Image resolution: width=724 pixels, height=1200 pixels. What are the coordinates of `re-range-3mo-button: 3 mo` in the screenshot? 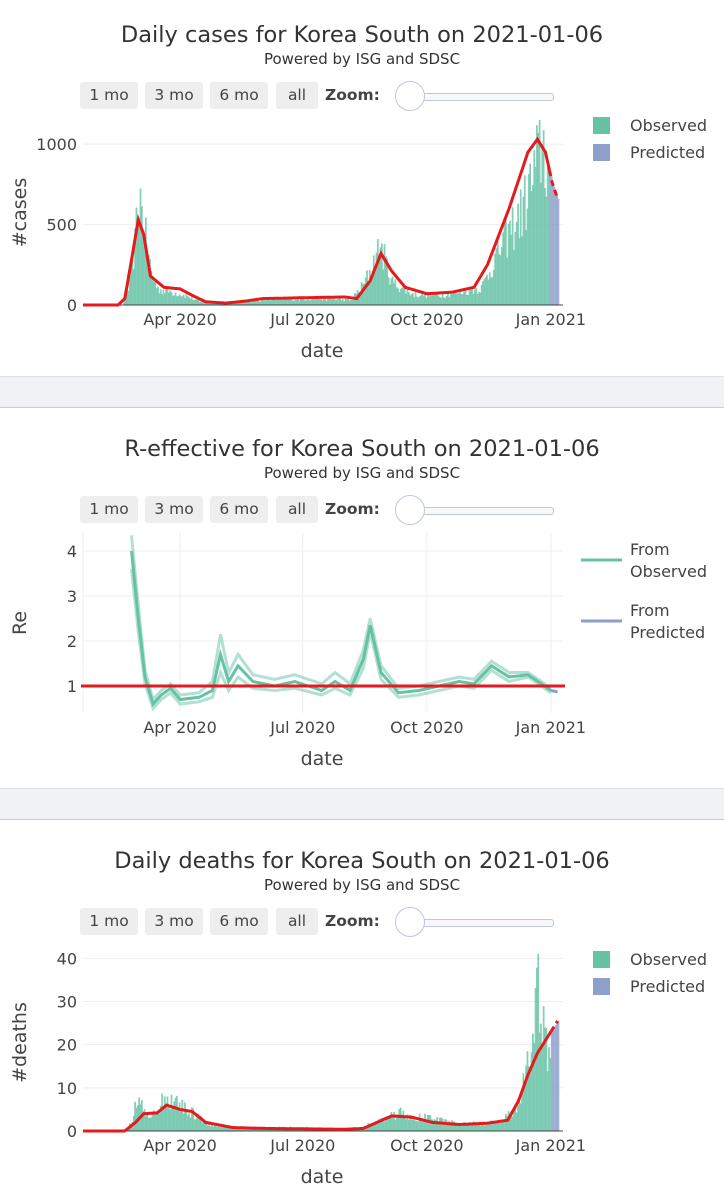 It's located at (174, 509).